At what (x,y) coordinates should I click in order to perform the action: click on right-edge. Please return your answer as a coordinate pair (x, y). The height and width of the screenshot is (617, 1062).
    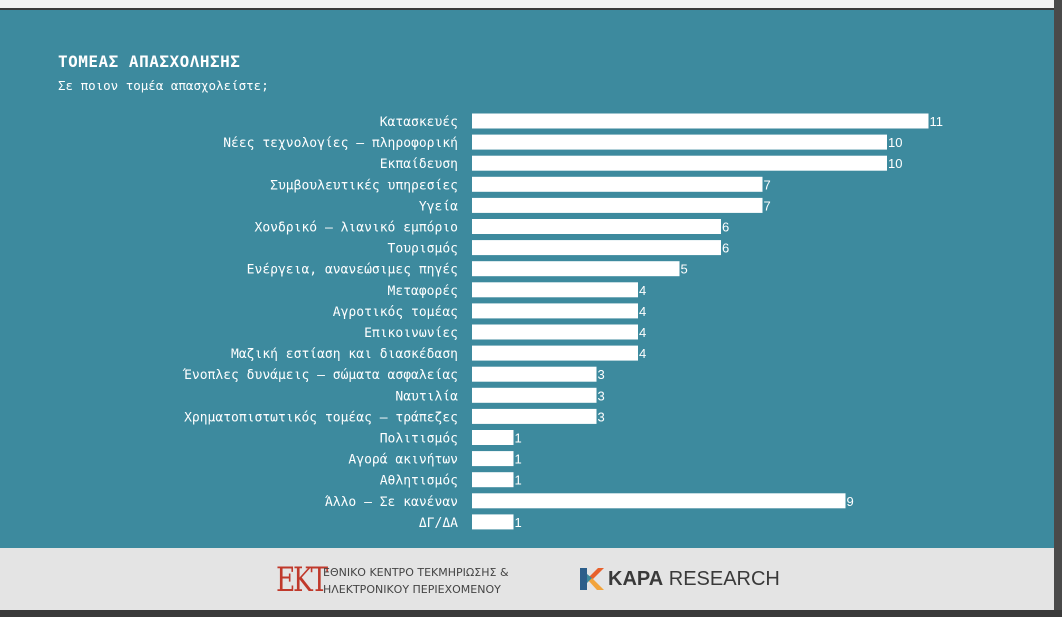
    Looking at the image, I should click on (1058, 308).